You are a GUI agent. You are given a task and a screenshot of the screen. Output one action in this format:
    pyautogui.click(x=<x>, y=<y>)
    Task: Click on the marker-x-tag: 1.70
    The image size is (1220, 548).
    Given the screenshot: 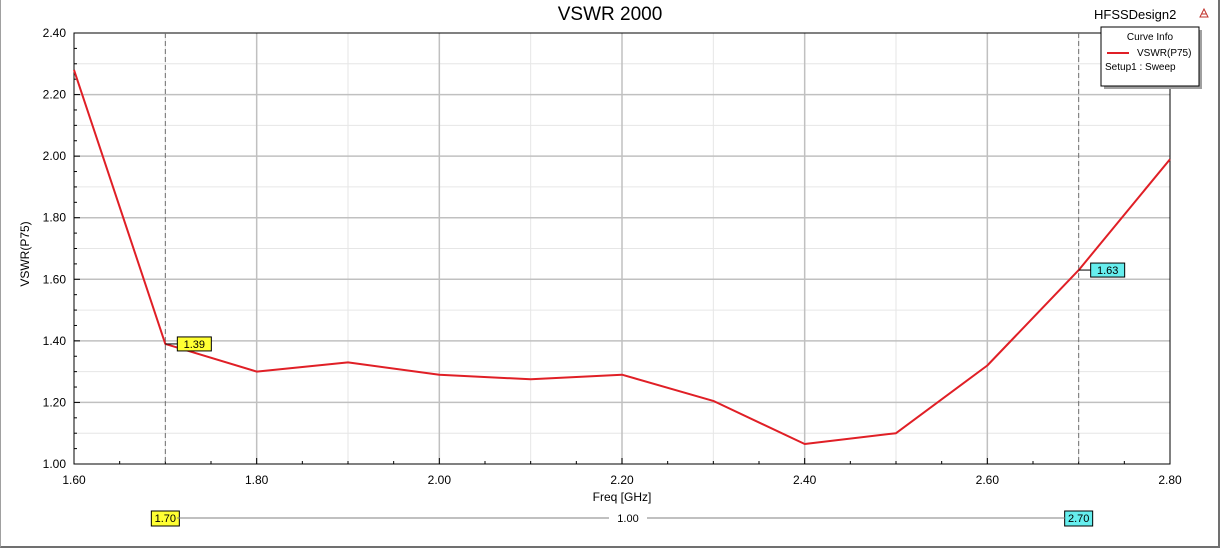 What is the action you would take?
    pyautogui.click(x=165, y=518)
    